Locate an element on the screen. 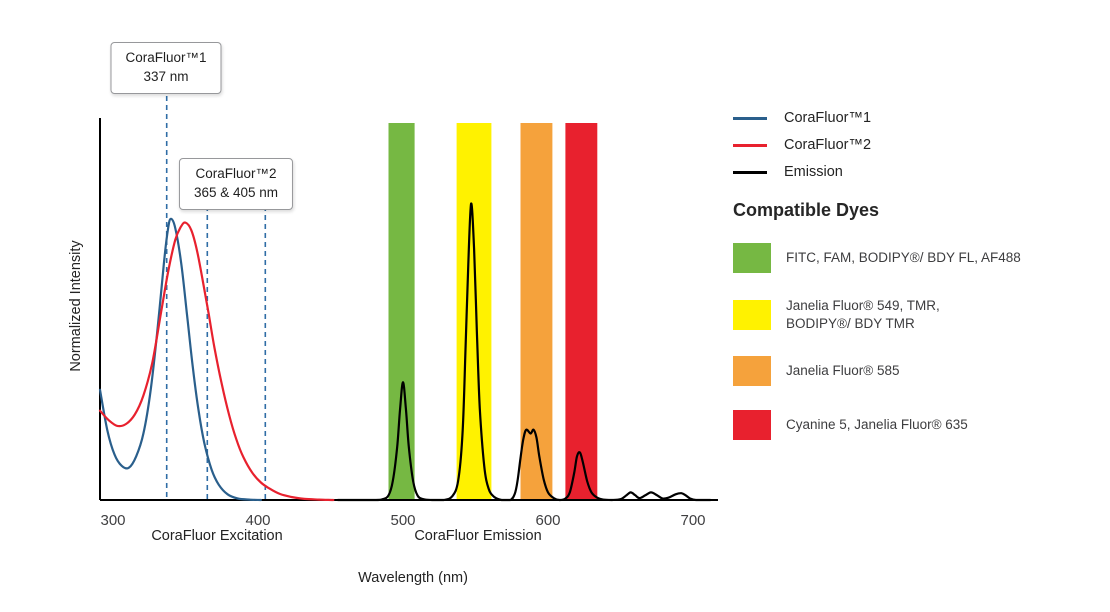 This screenshot has width=1110, height=612. dye-label-orange: Janelia Fluor® 585 is located at coordinates (843, 371).